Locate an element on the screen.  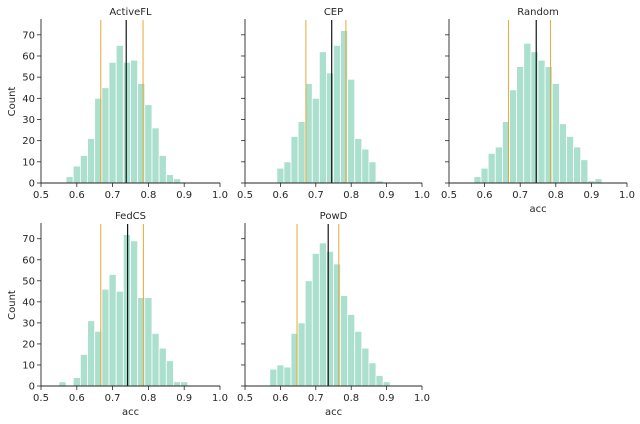
y-tick-label: 70 is located at coordinates (28, 239).